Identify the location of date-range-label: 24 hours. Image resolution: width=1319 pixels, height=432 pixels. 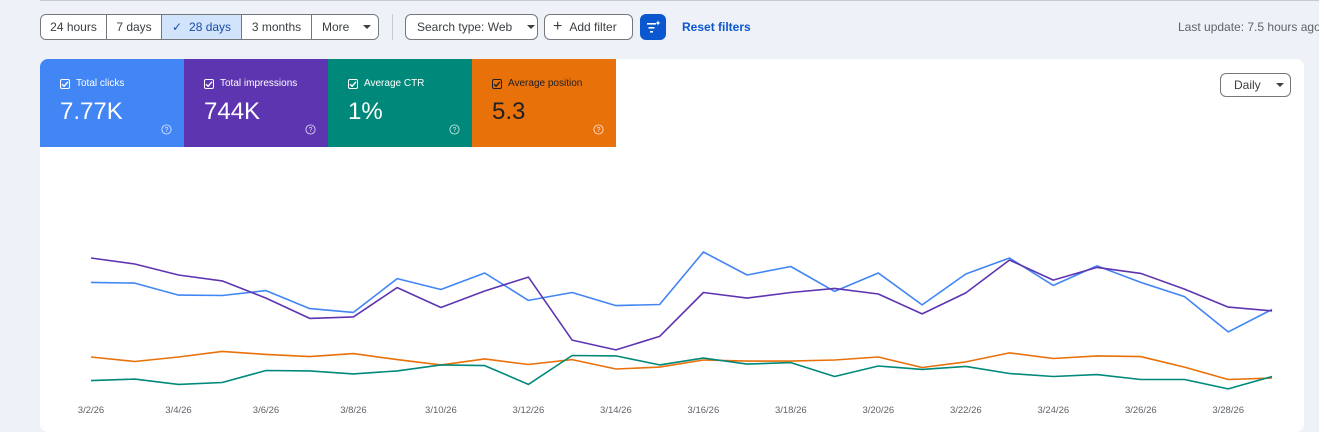
(73, 27).